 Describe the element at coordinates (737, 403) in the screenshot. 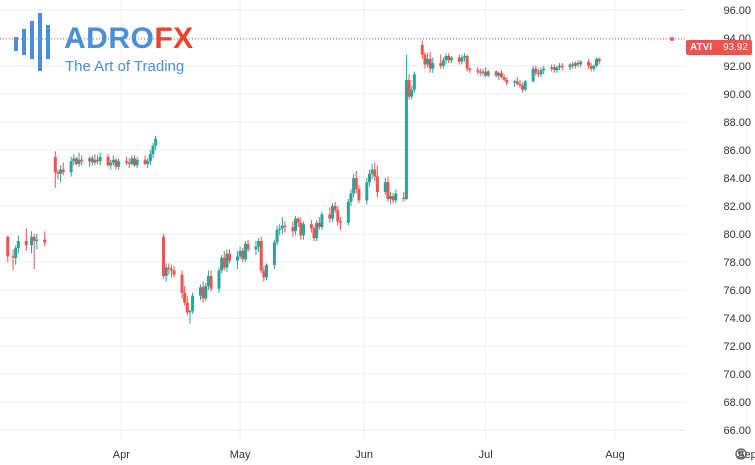

I see `y-tick-label: 68.00` at that location.